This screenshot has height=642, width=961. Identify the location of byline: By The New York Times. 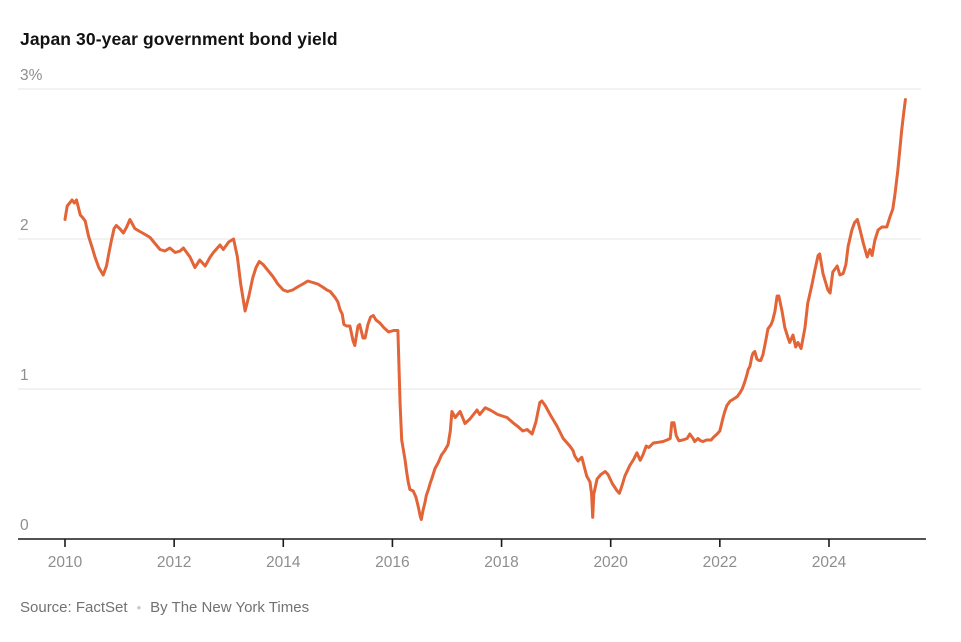
(230, 607).